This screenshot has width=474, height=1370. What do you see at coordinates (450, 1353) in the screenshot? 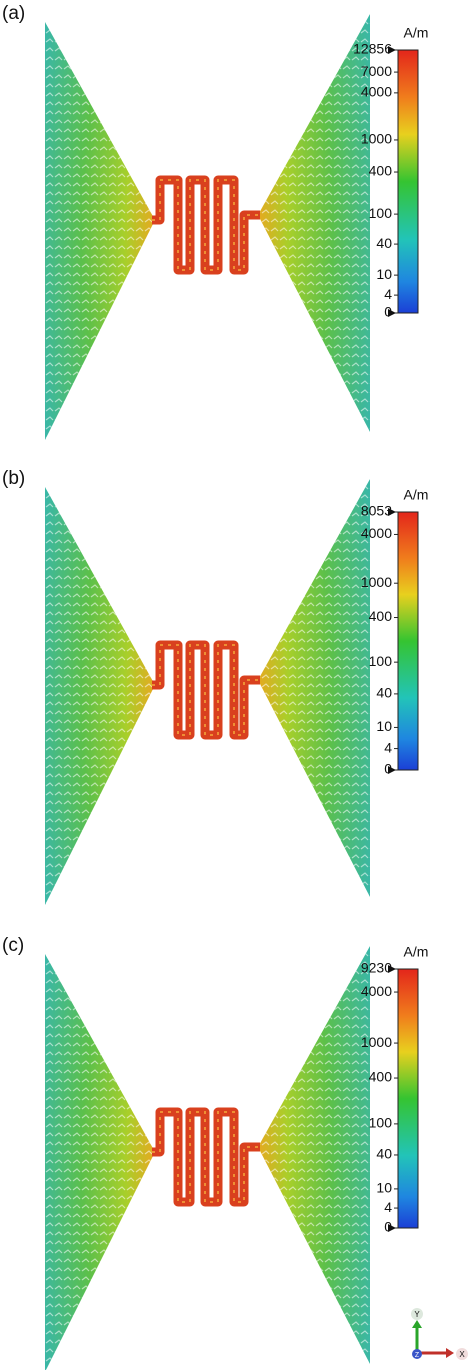
I see `x-axis-head` at bounding box center [450, 1353].